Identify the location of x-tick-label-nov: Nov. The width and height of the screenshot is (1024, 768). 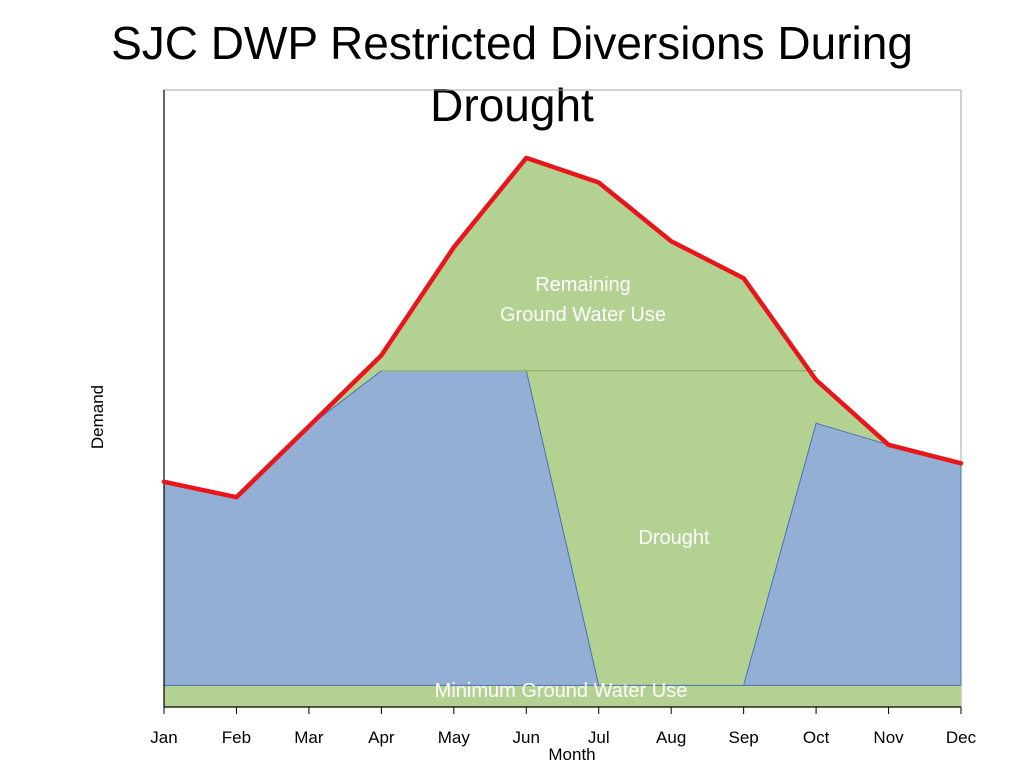
(888, 737).